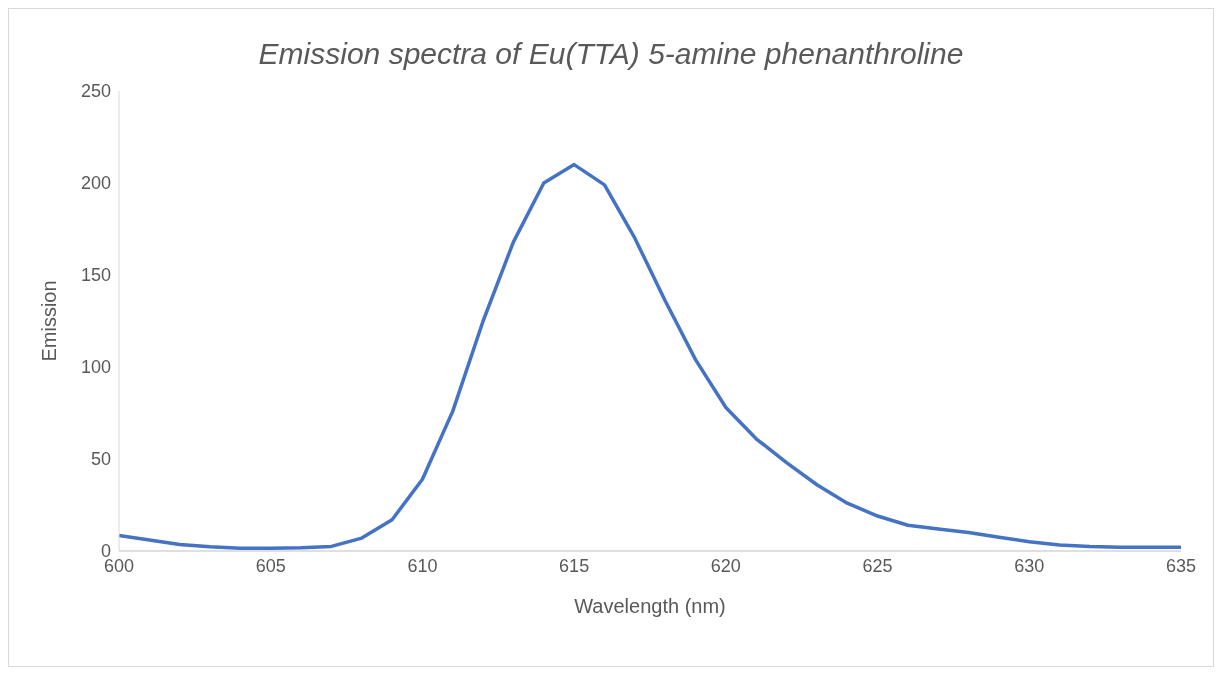 Image resolution: width=1222 pixels, height=675 pixels. Describe the element at coordinates (1029, 565) in the screenshot. I see `x-tick-label: 630` at that location.